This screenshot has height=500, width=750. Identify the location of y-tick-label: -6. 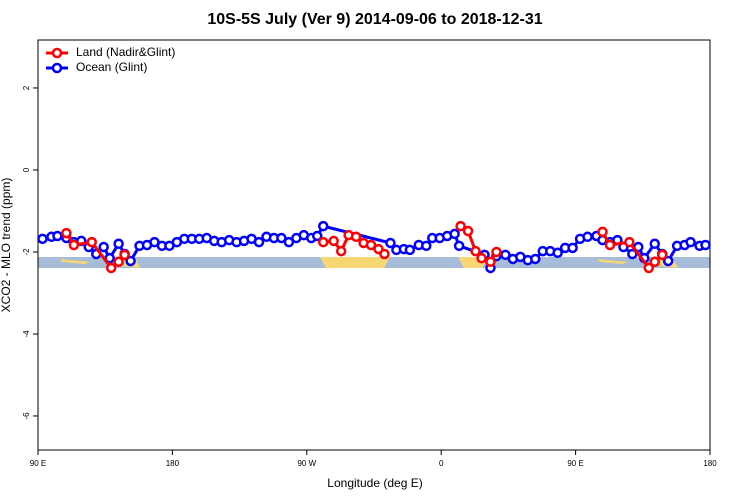
(26, 416).